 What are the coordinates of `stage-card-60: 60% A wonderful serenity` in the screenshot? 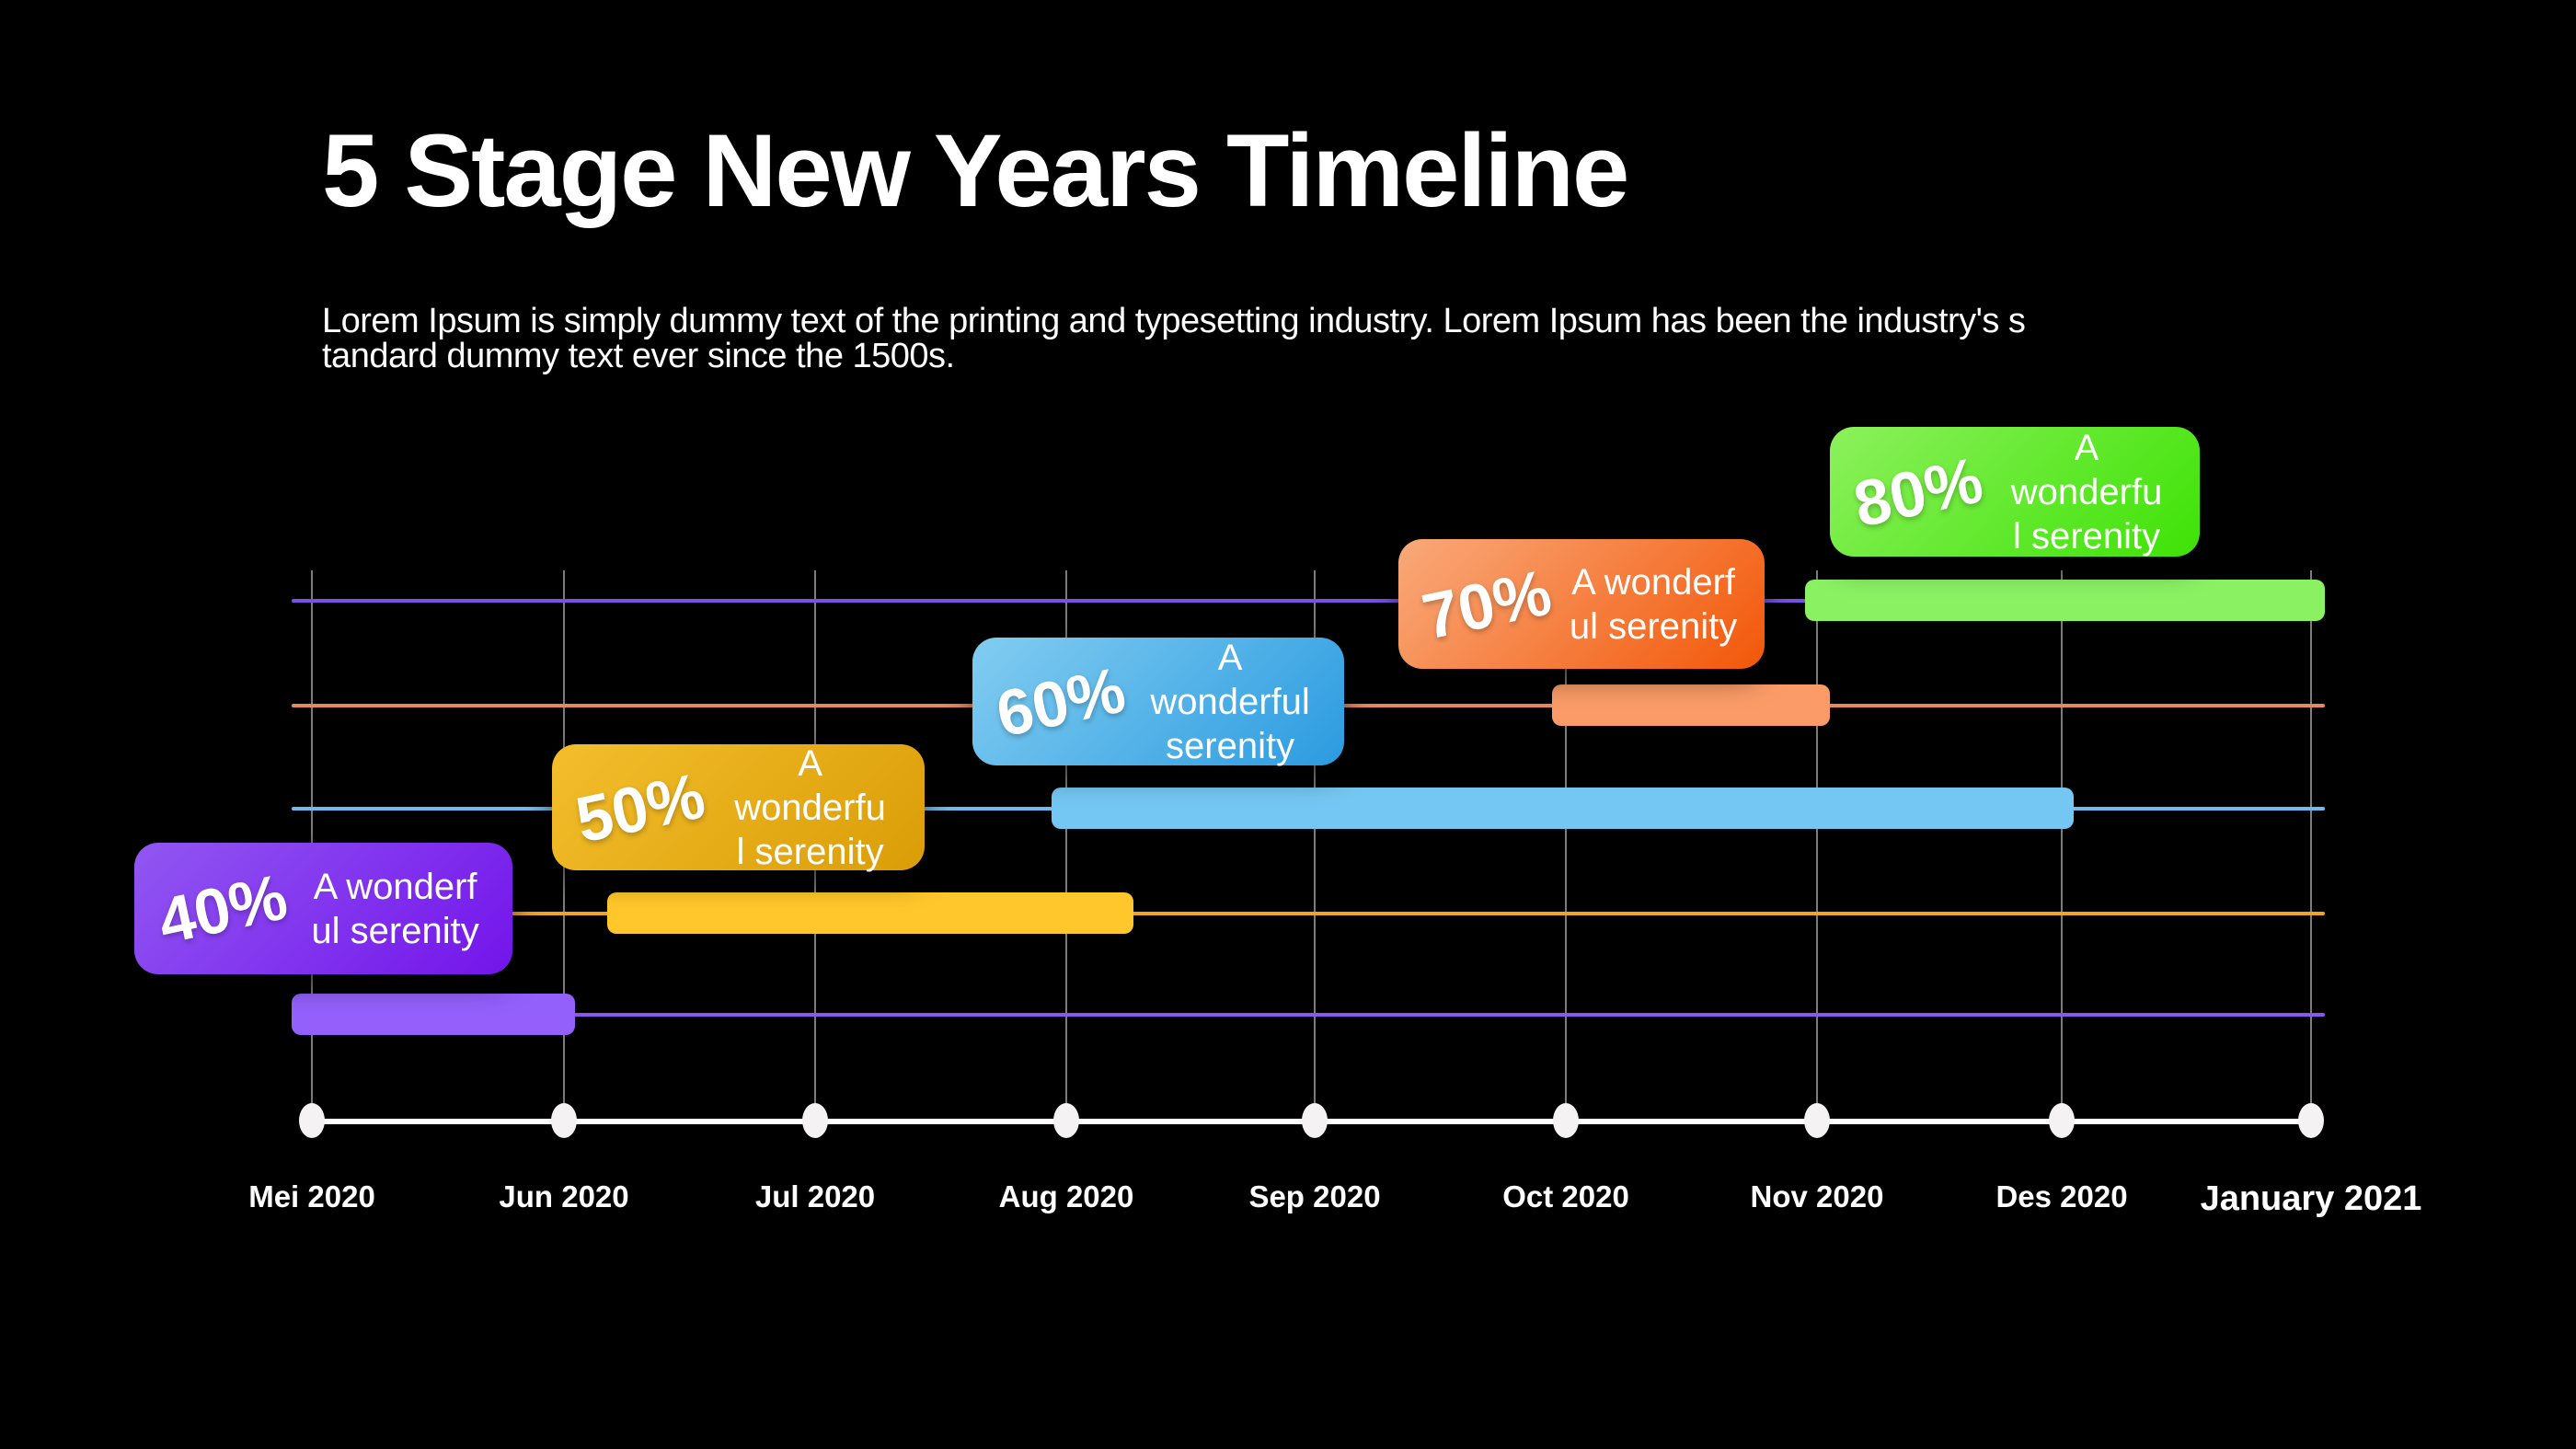 It's located at (1158, 702).